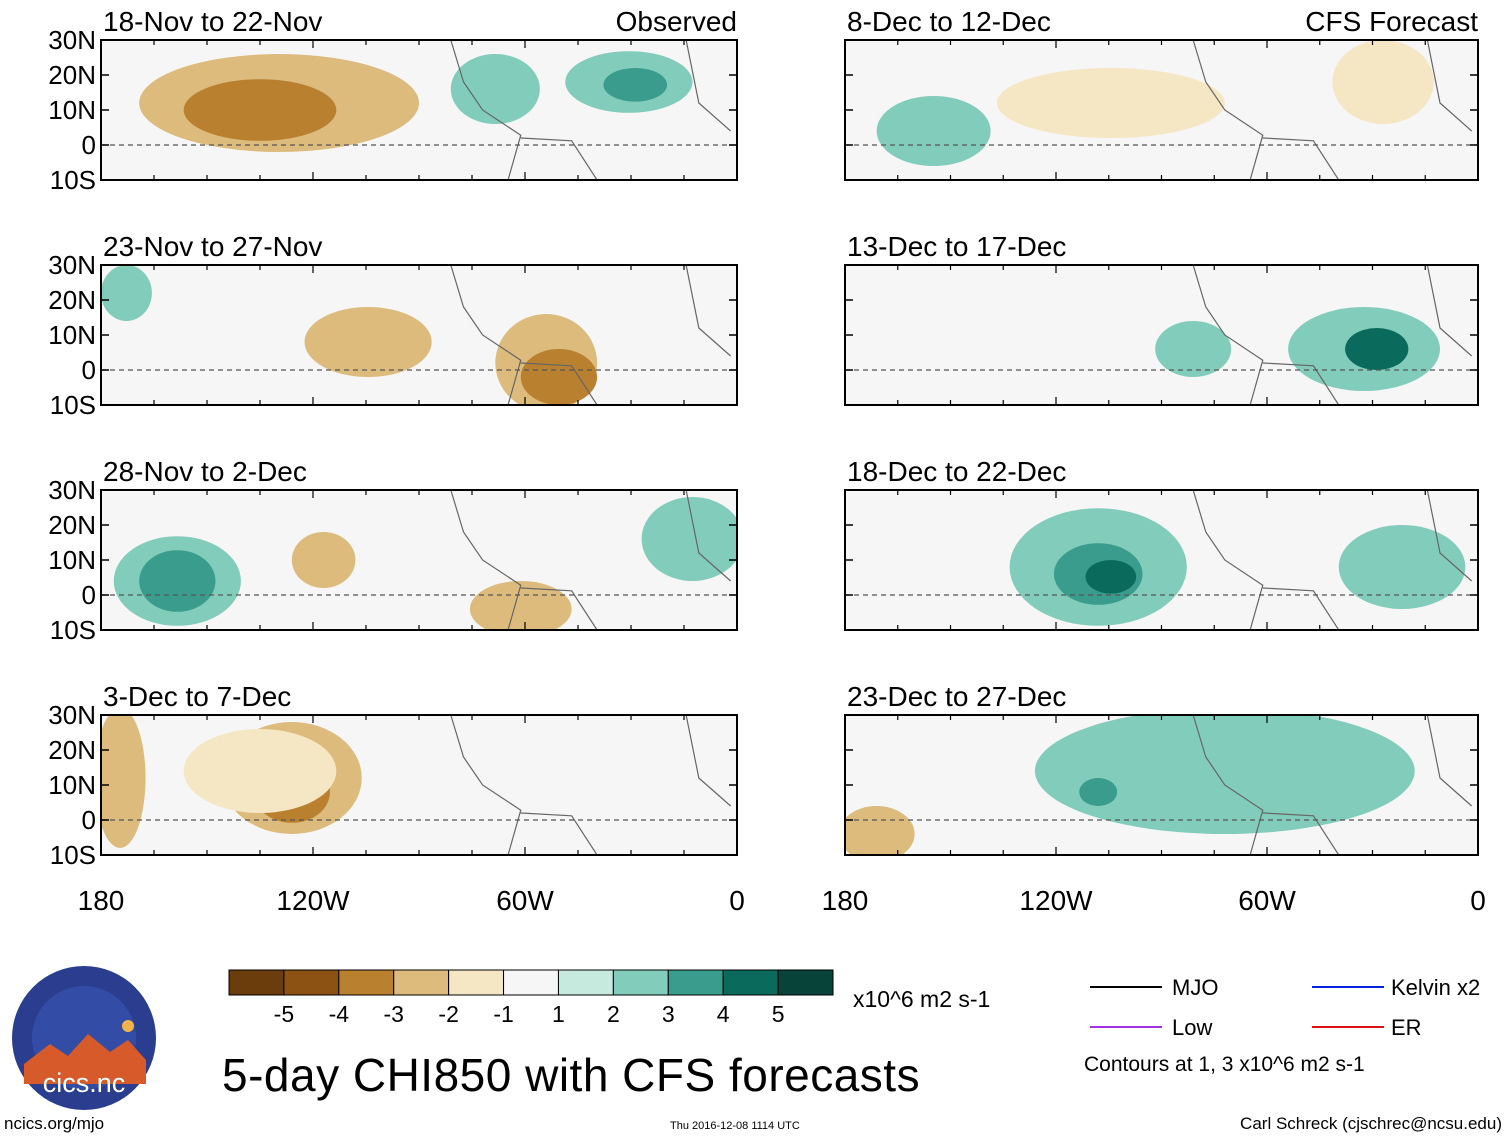  Describe the element at coordinates (84, 1083) in the screenshot. I see `logo-text: cics.nc` at that location.